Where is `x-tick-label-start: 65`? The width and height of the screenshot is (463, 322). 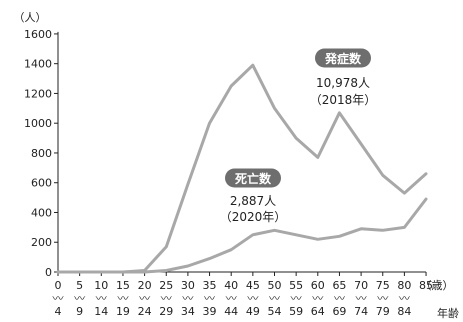 x-tick-label-start: 65 is located at coordinates (339, 285).